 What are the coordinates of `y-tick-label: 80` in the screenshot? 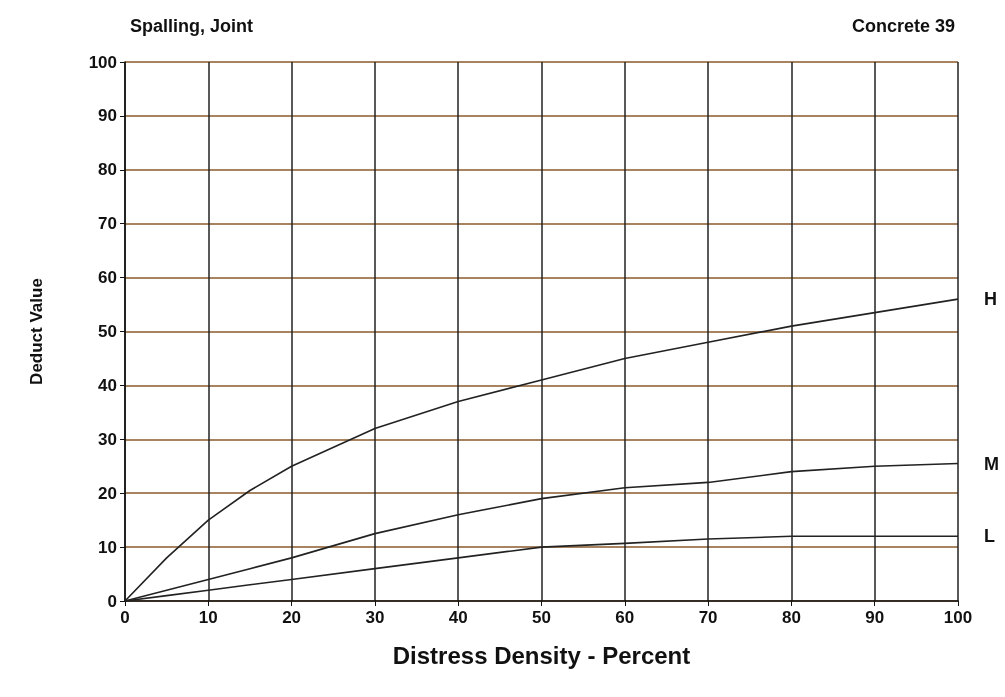 It's located at (107, 170).